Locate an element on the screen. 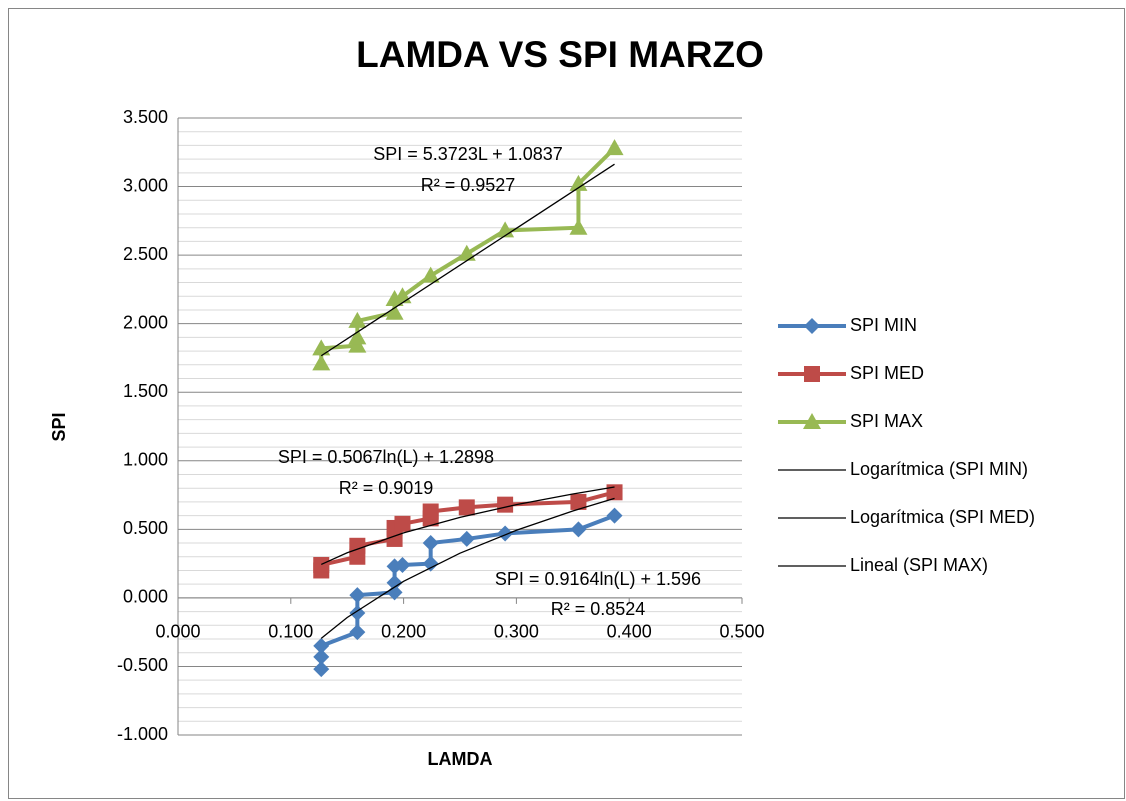 The width and height of the screenshot is (1126, 801). y-tick-label: -0.500 is located at coordinates (142, 665).